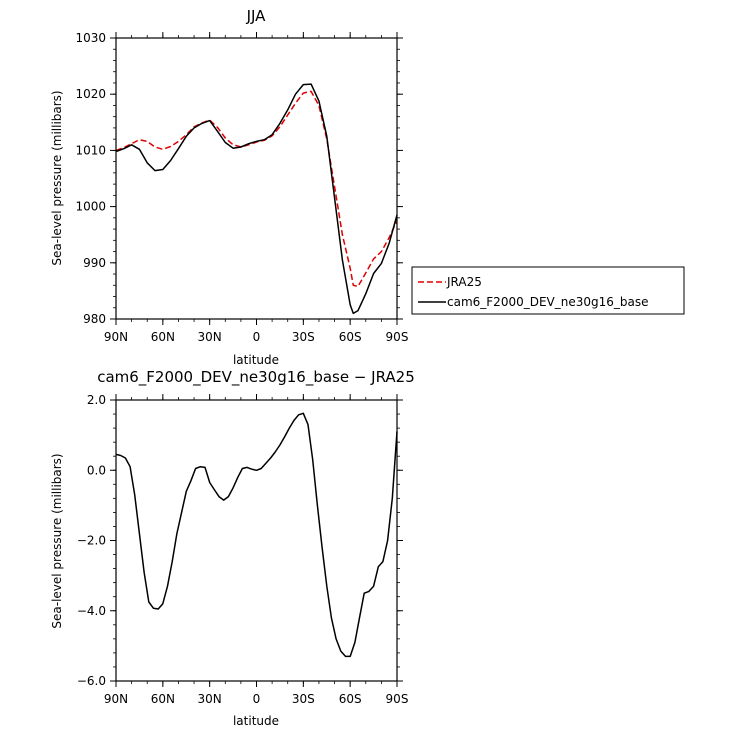 This screenshot has width=733, height=734. I want to click on bottom-xtick-label-0: 90N, so click(116, 699).